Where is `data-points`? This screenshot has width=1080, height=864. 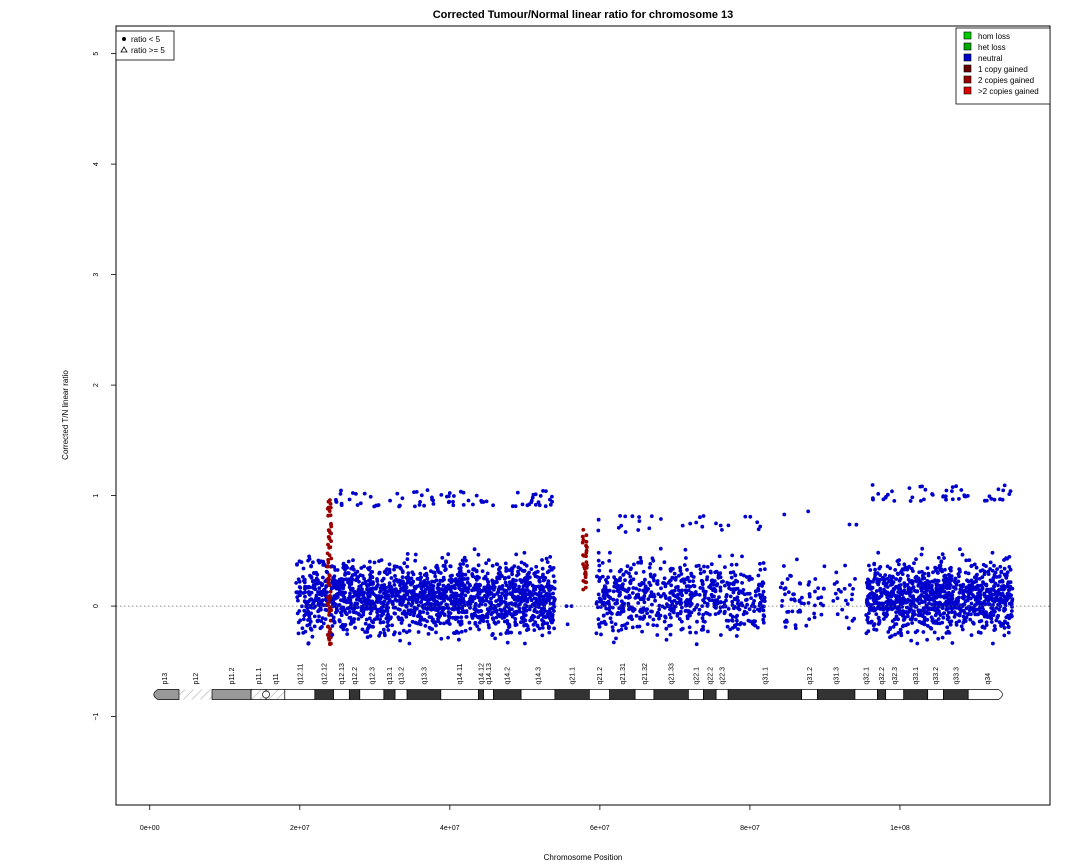
data-points is located at coordinates (654, 565).